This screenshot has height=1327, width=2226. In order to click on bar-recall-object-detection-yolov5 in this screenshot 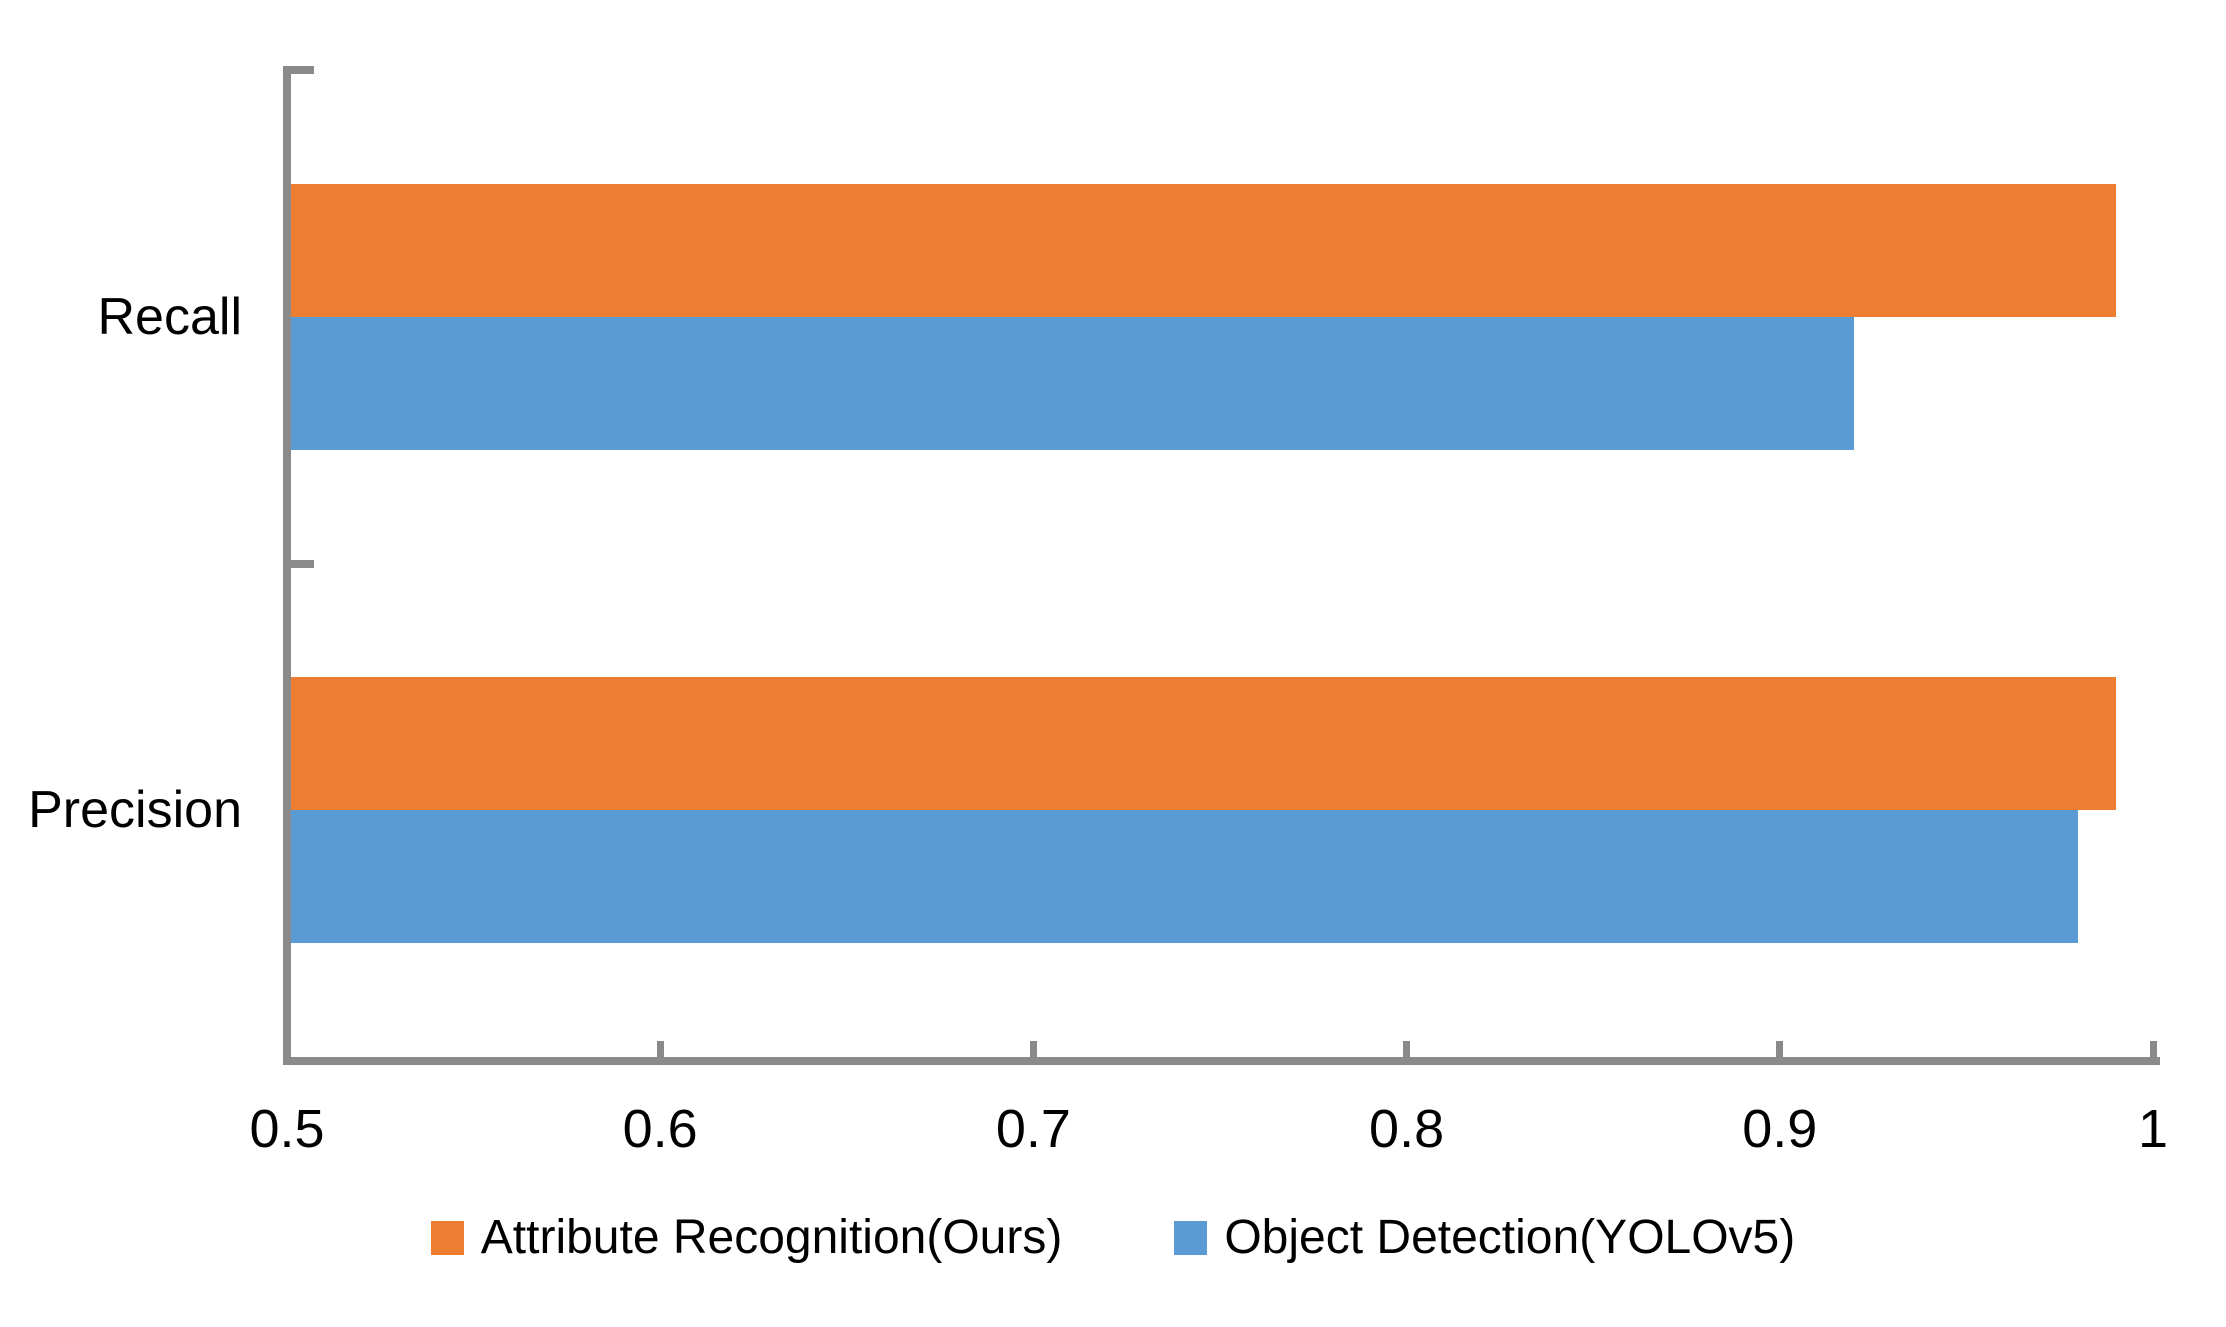, I will do `click(1071, 383)`.